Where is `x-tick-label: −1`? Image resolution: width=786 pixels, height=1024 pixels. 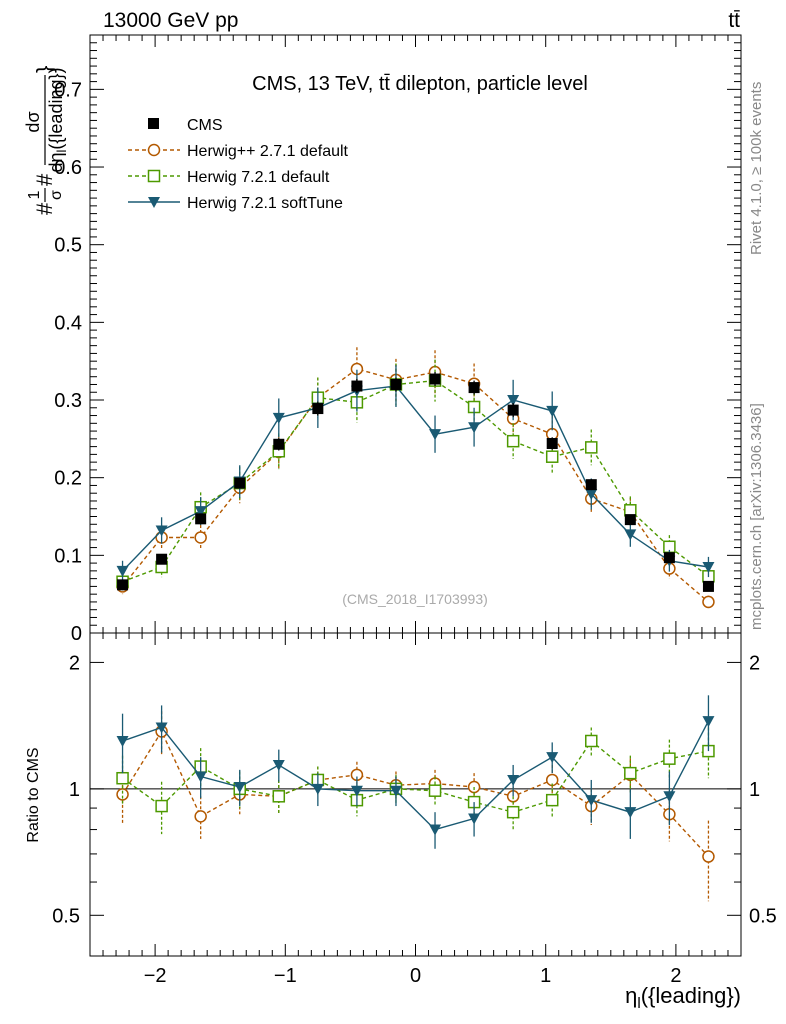 x-tick-label: −1 is located at coordinates (285, 976).